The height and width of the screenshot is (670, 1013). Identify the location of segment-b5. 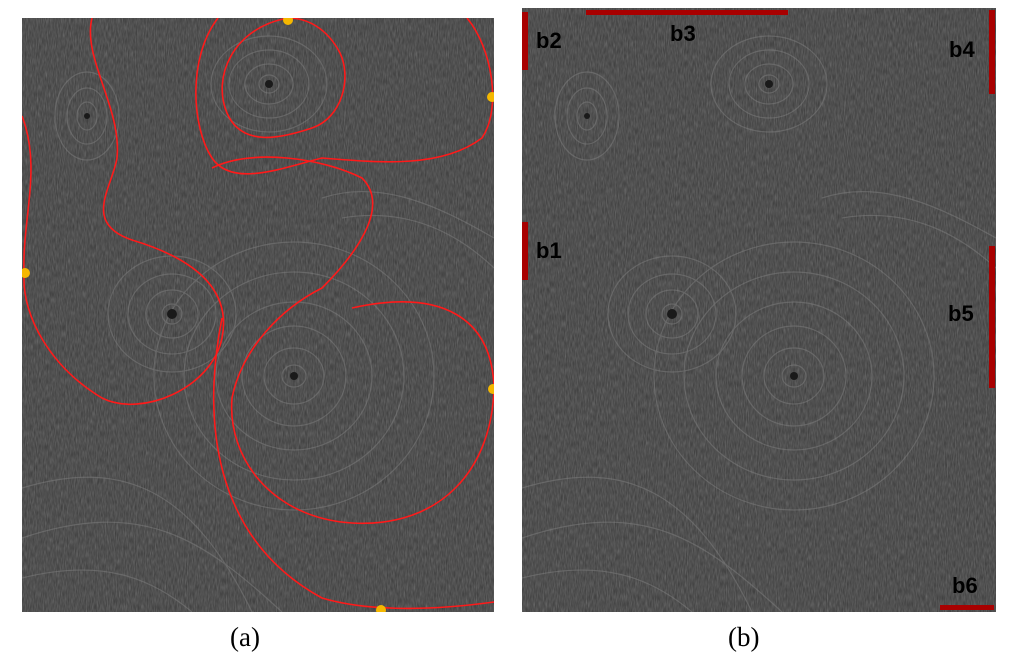
(992, 317).